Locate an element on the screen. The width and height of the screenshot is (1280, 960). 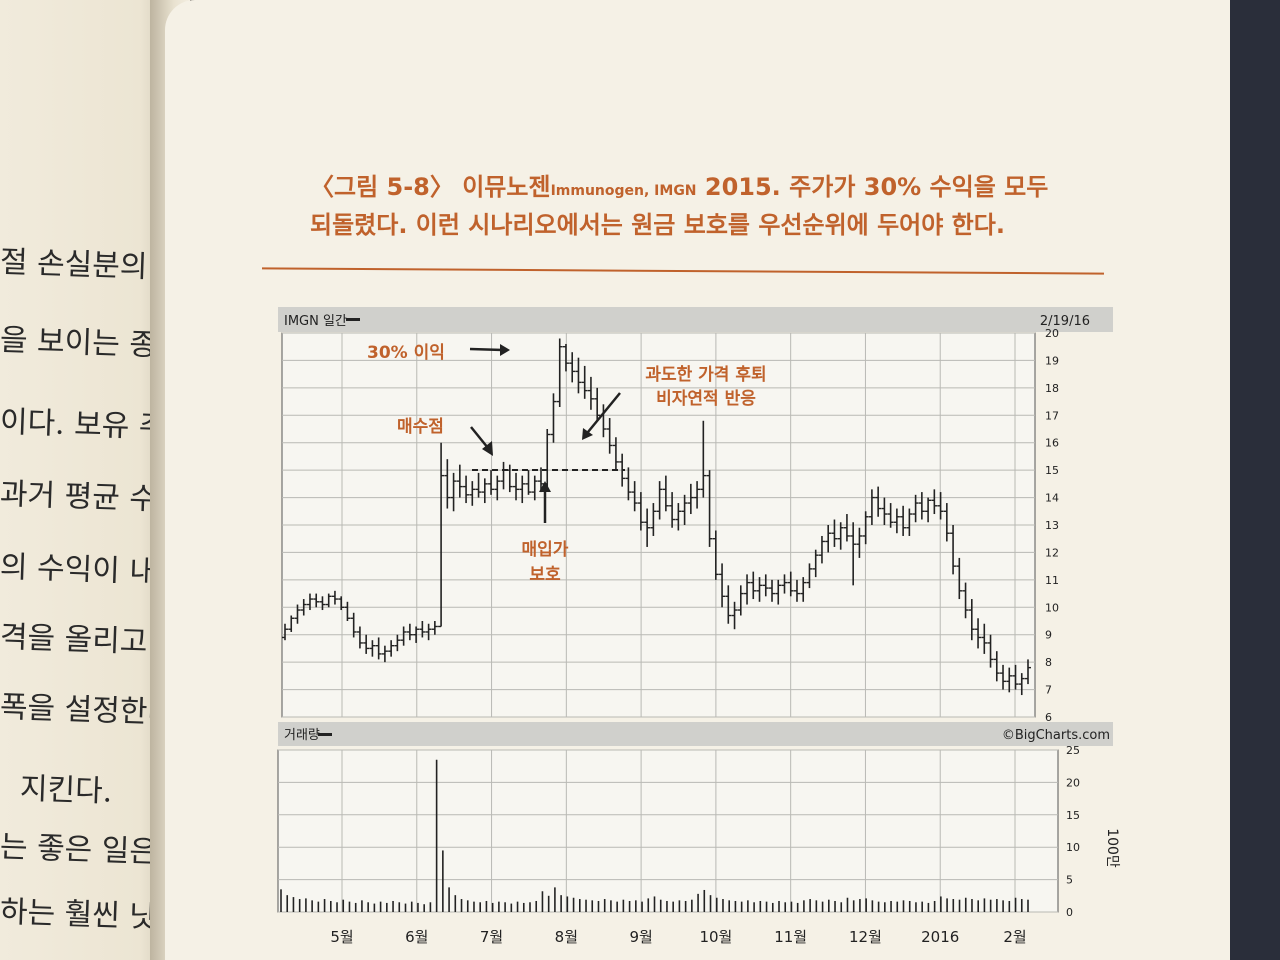
price-tick-label: 9 is located at coordinates (1048, 635).